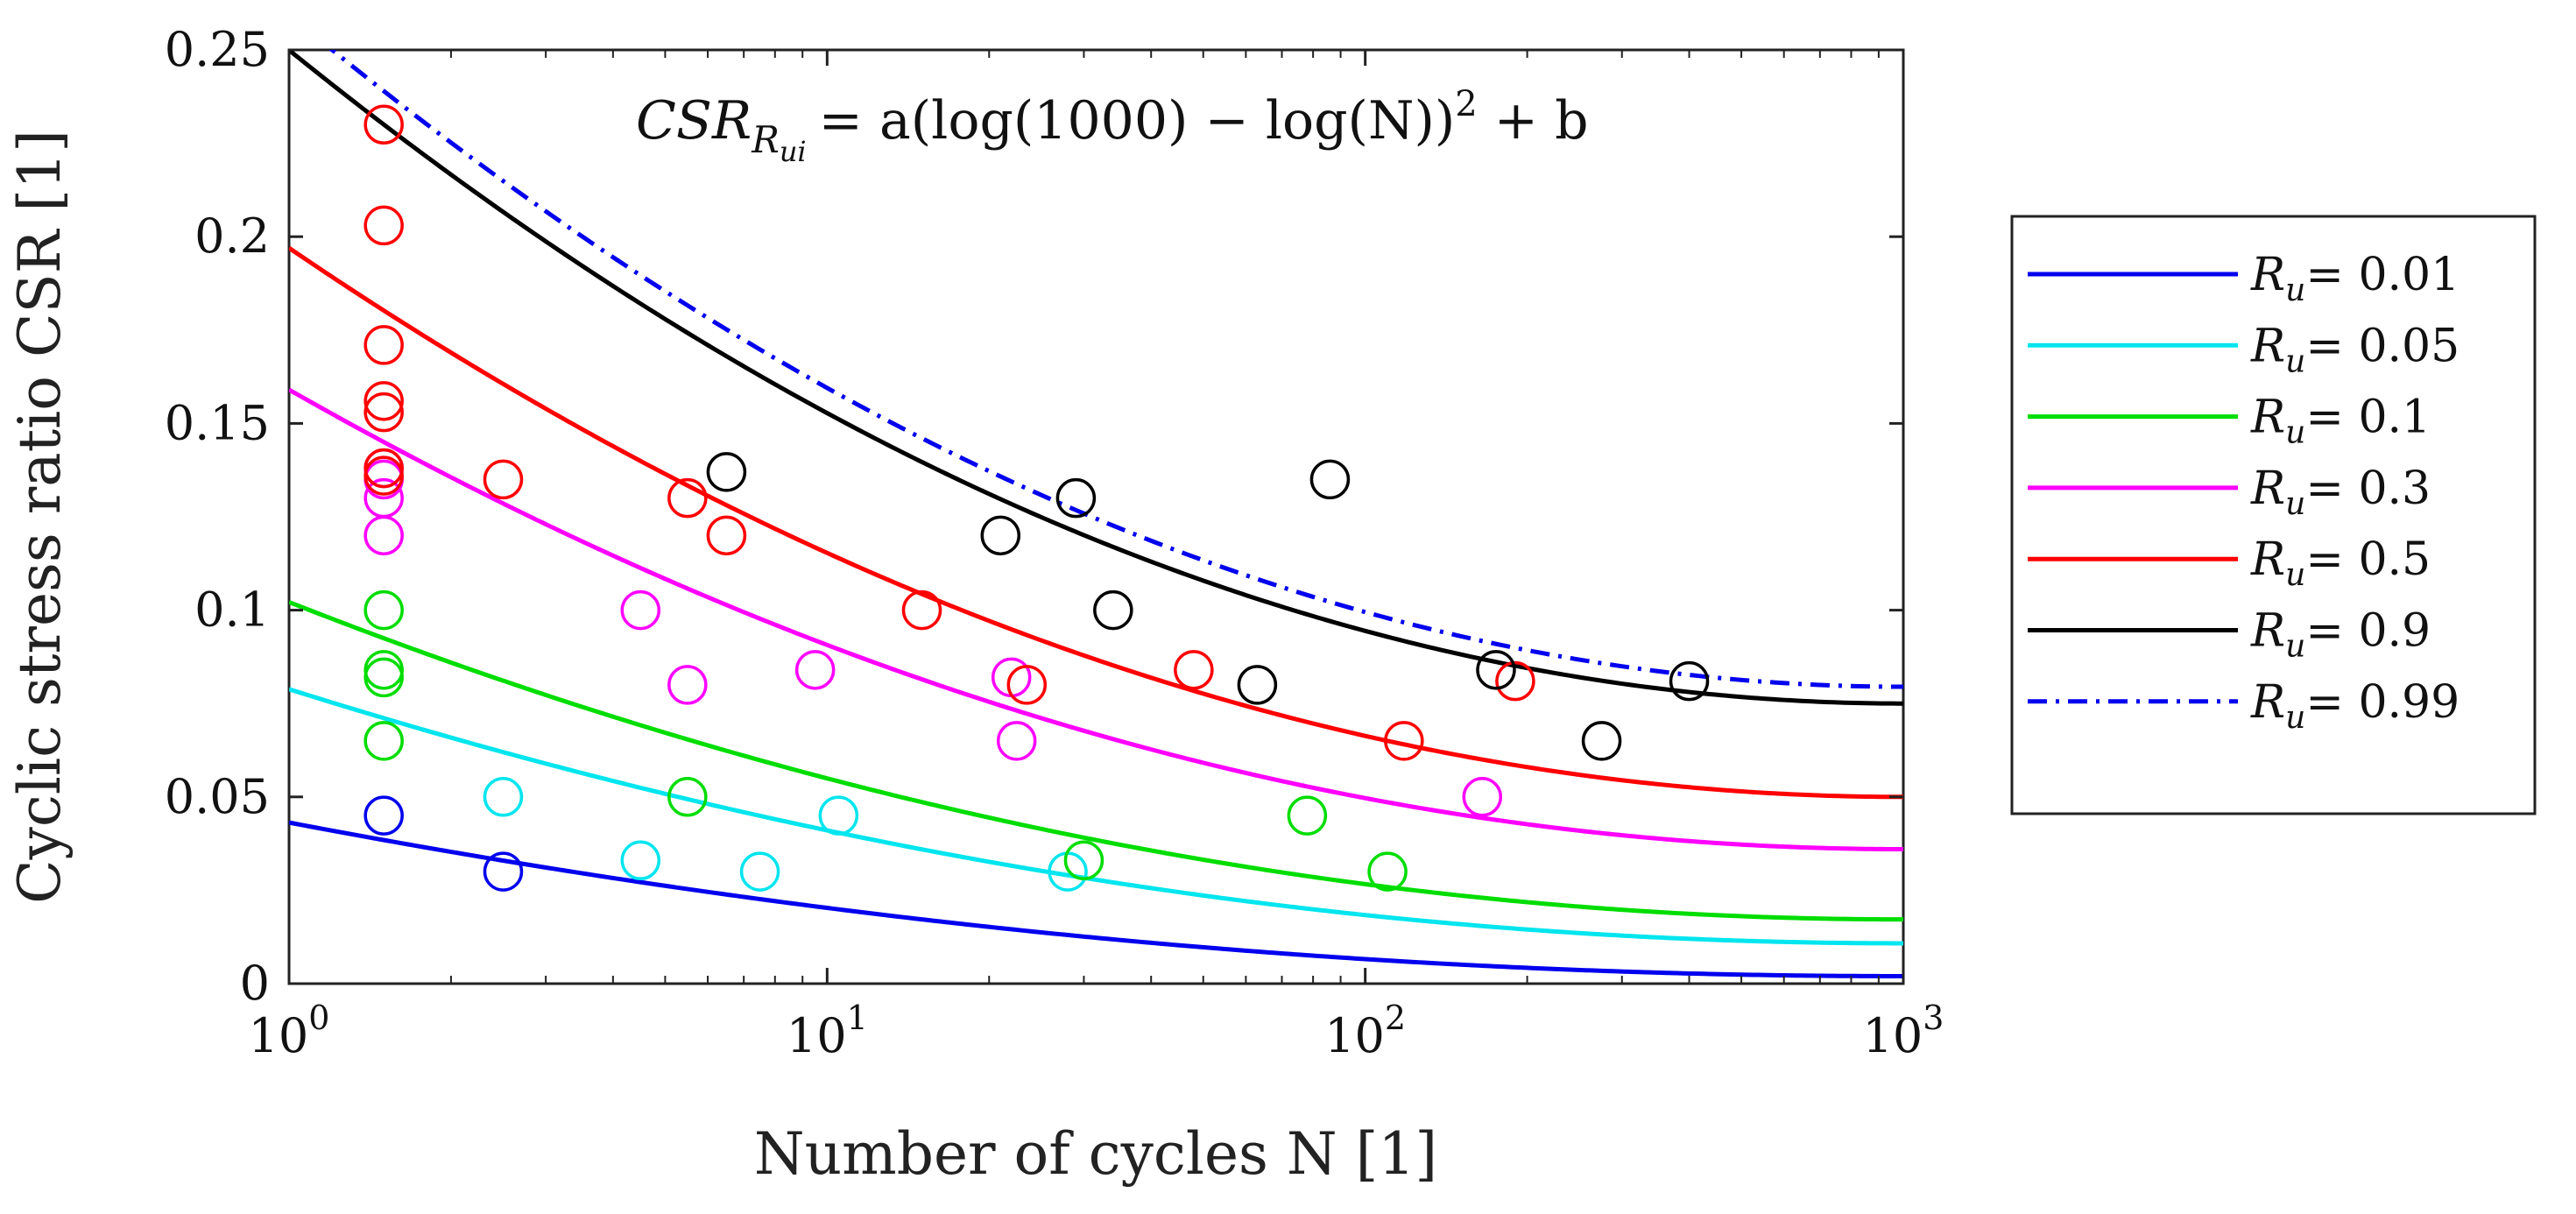 The width and height of the screenshot is (2576, 1214). What do you see at coordinates (765, 139) in the screenshot?
I see `equation-lhs-sub: R` at bounding box center [765, 139].